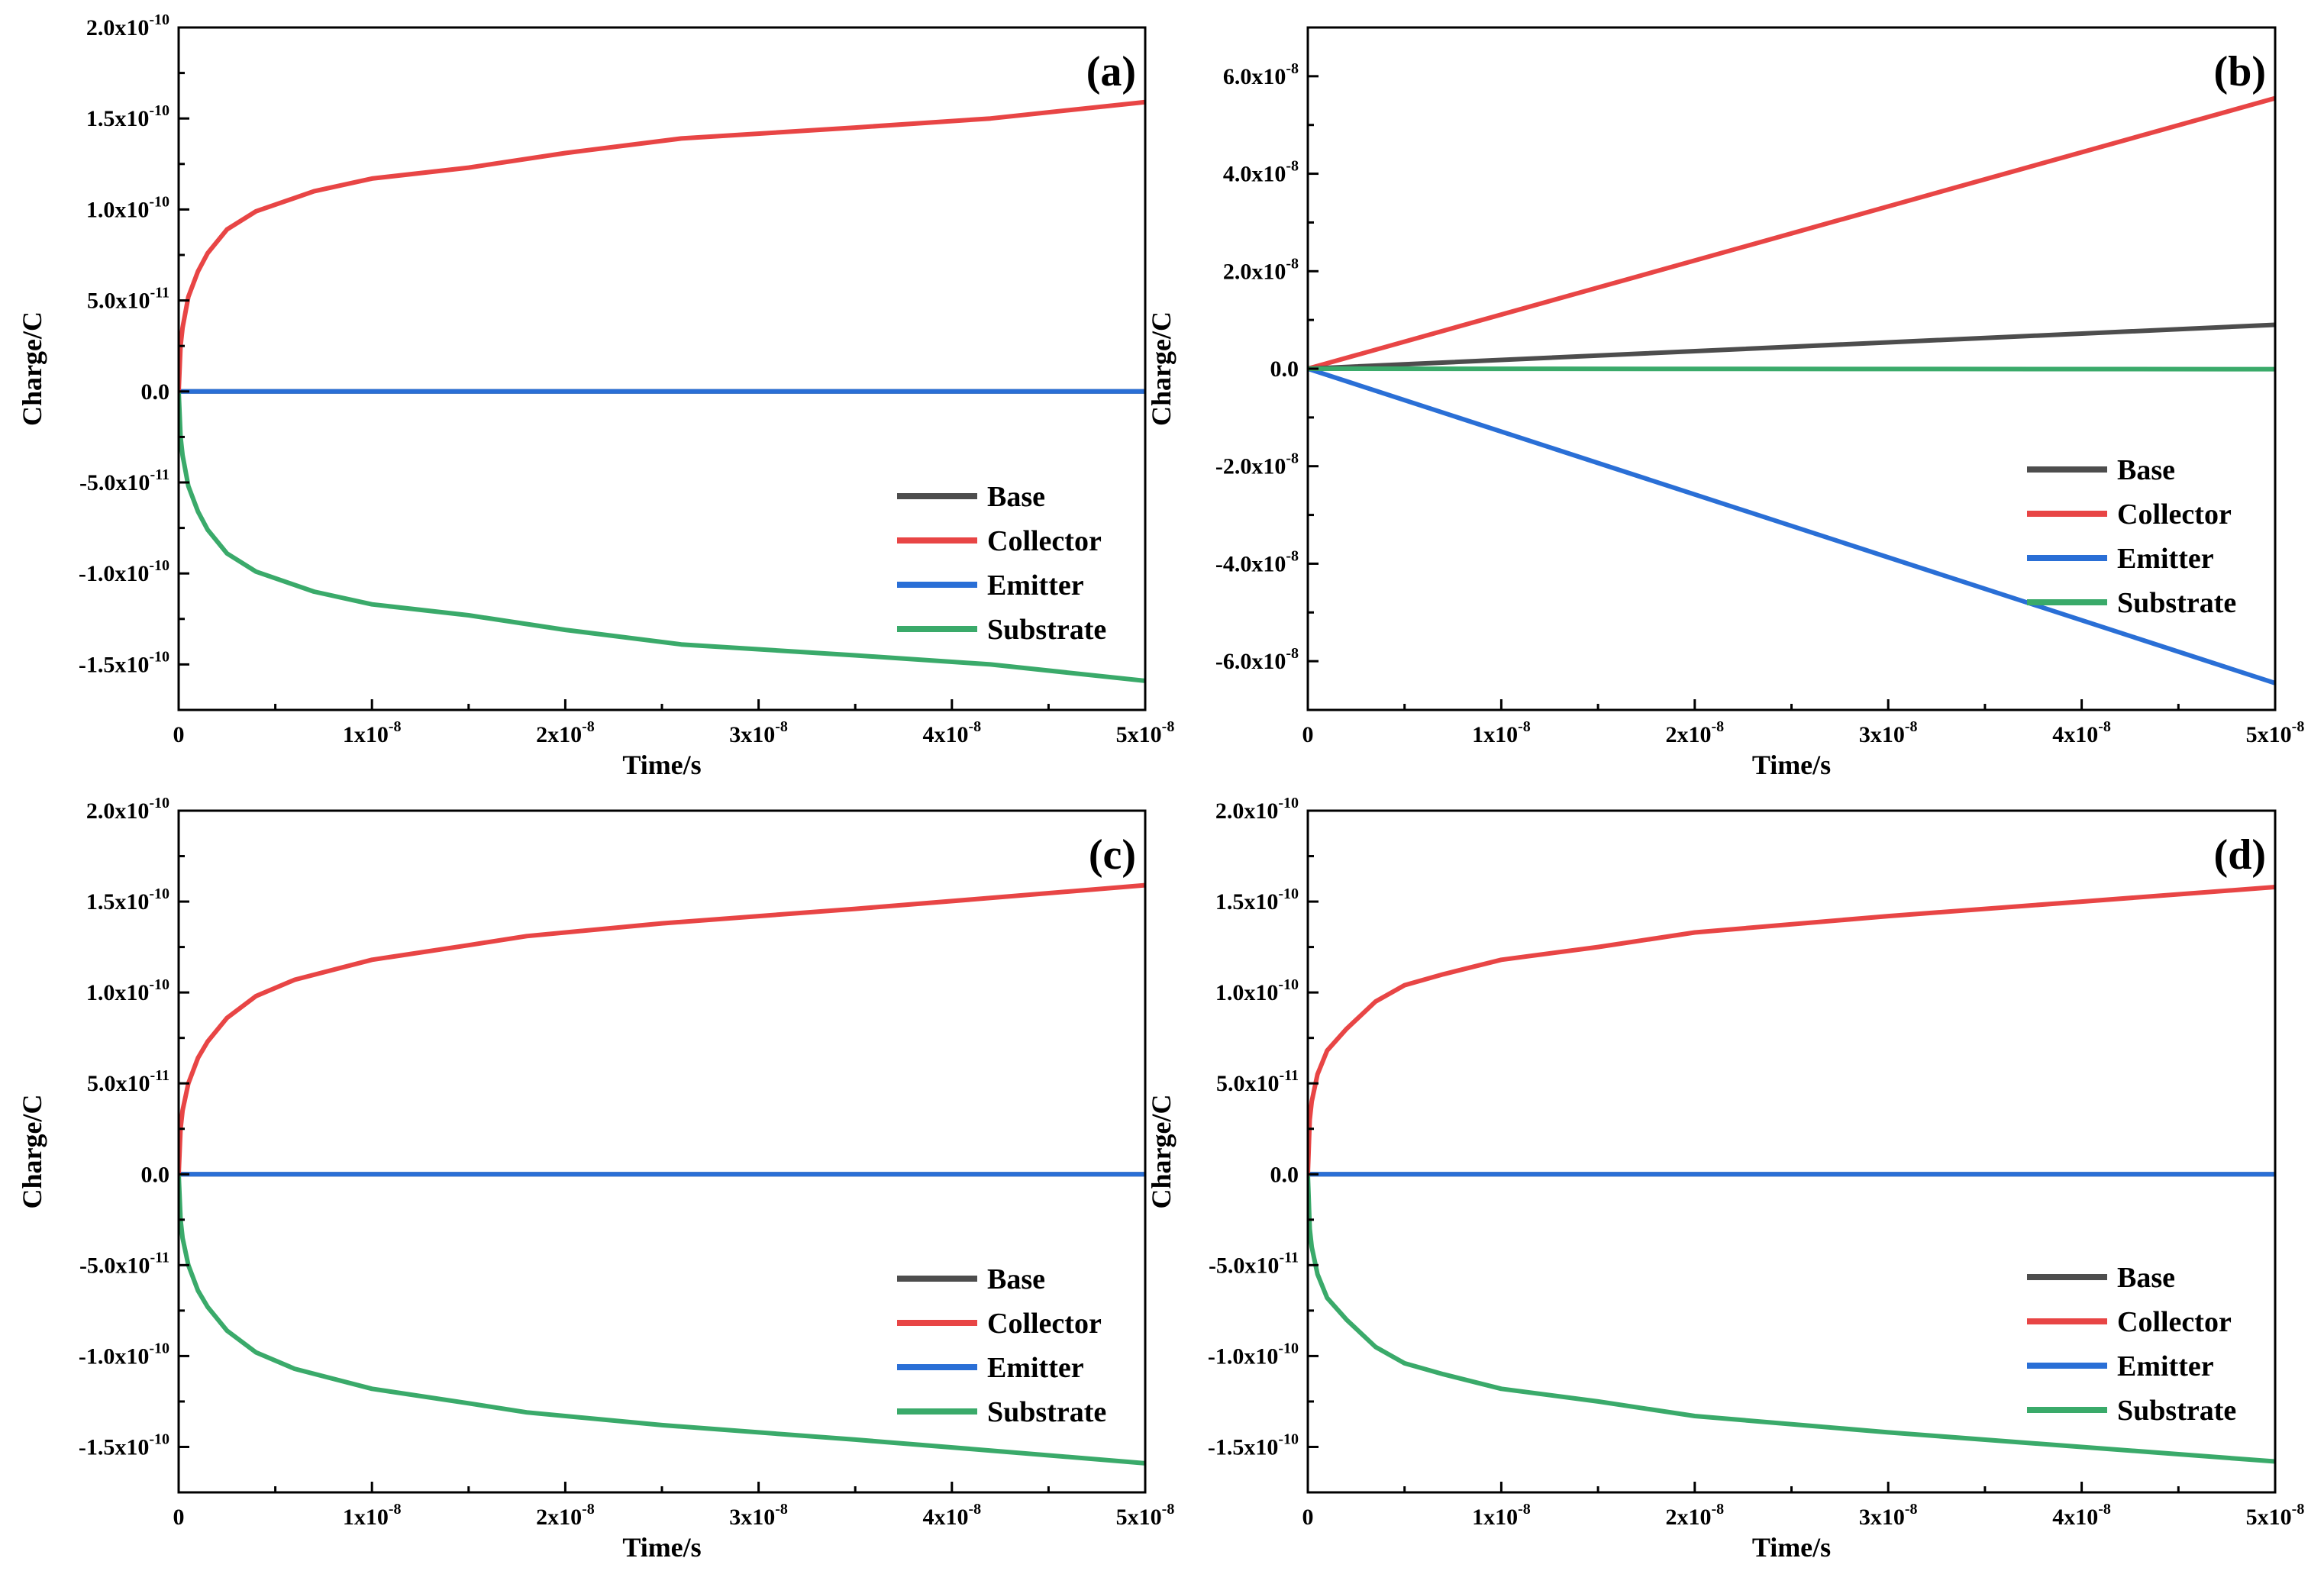 The width and height of the screenshot is (2324, 1571). What do you see at coordinates (1791, 525) in the screenshot?
I see `series-line-emitter` at bounding box center [1791, 525].